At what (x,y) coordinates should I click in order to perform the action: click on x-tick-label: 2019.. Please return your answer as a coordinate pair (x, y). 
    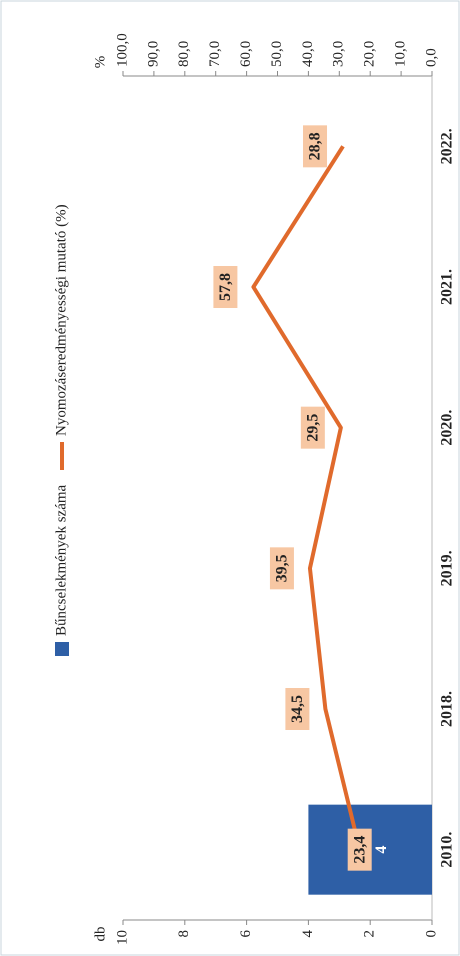
    Looking at the image, I should click on (447, 568).